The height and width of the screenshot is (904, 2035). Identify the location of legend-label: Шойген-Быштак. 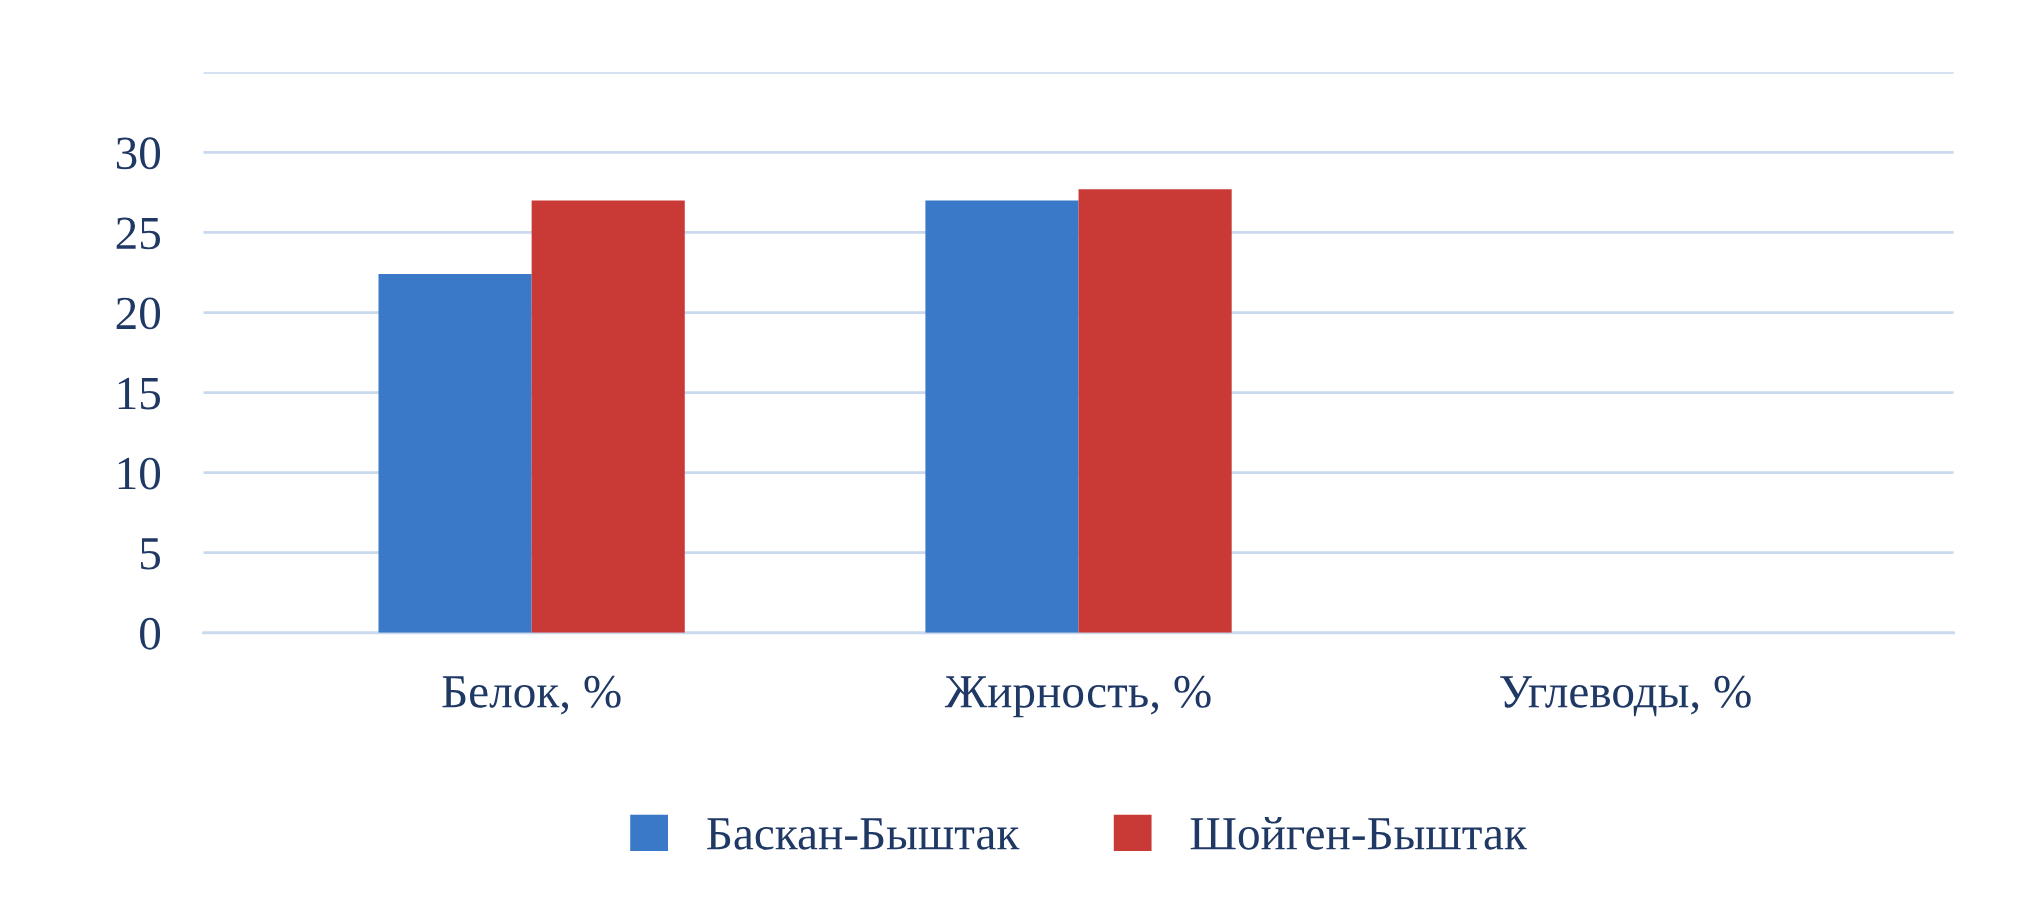
(1358, 833).